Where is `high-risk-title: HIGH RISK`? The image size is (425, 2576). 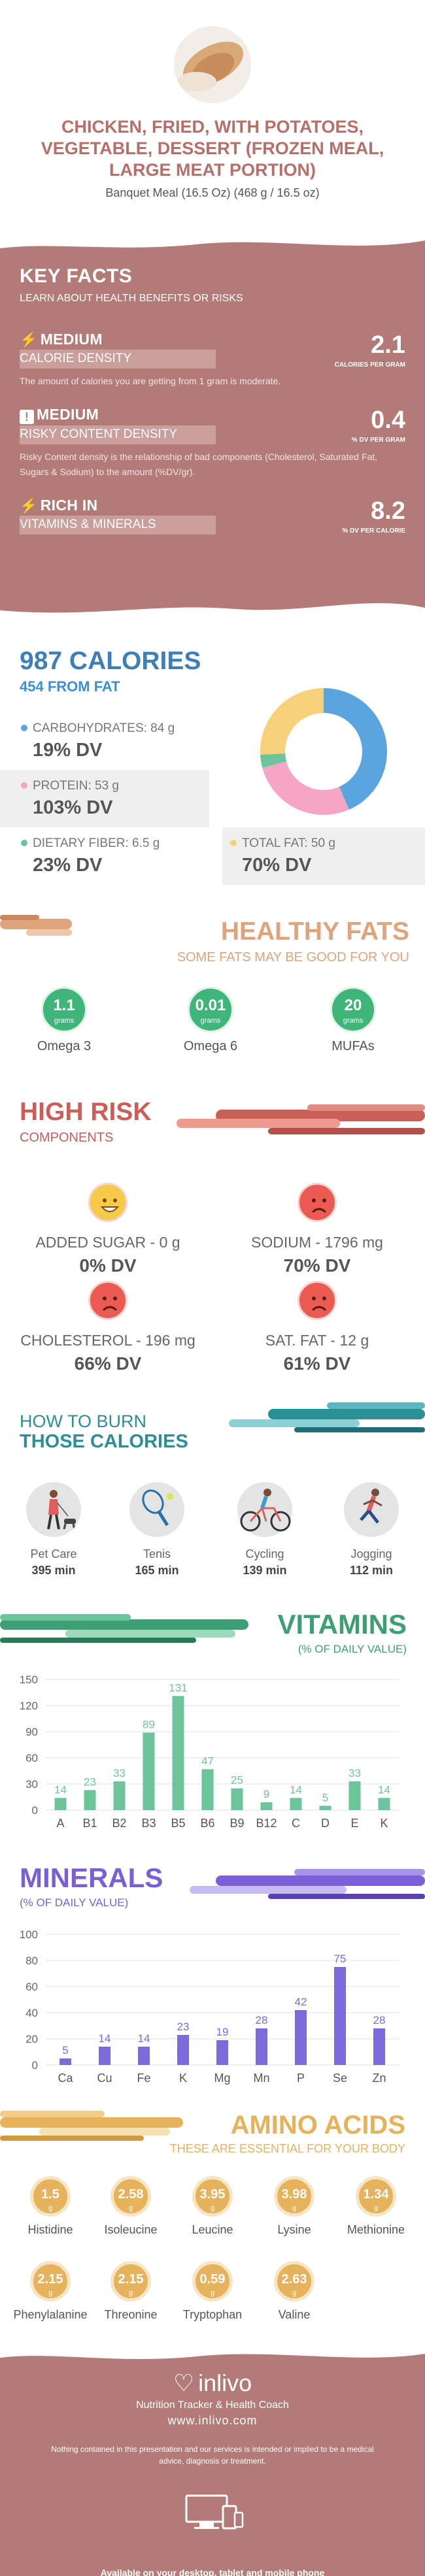
high-risk-title: HIGH RISK is located at coordinates (86, 1112).